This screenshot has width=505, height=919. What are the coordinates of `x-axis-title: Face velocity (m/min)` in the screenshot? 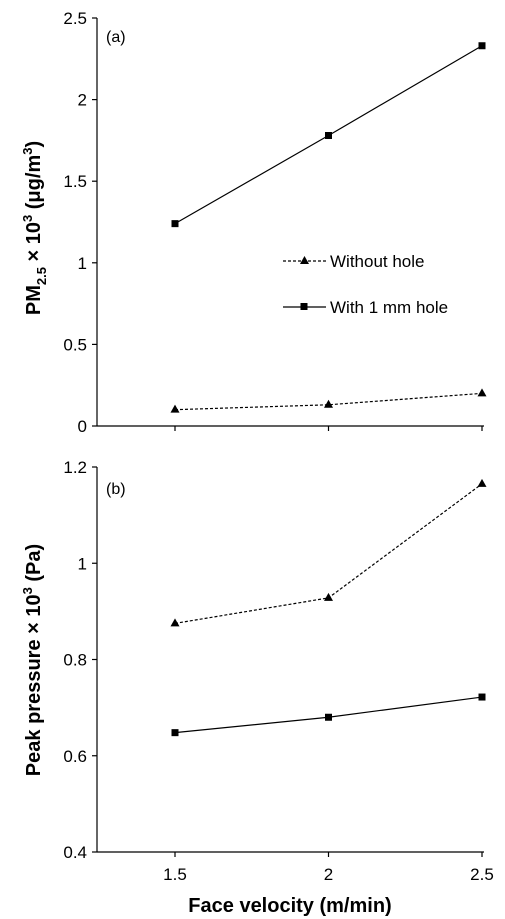 It's located at (289, 906).